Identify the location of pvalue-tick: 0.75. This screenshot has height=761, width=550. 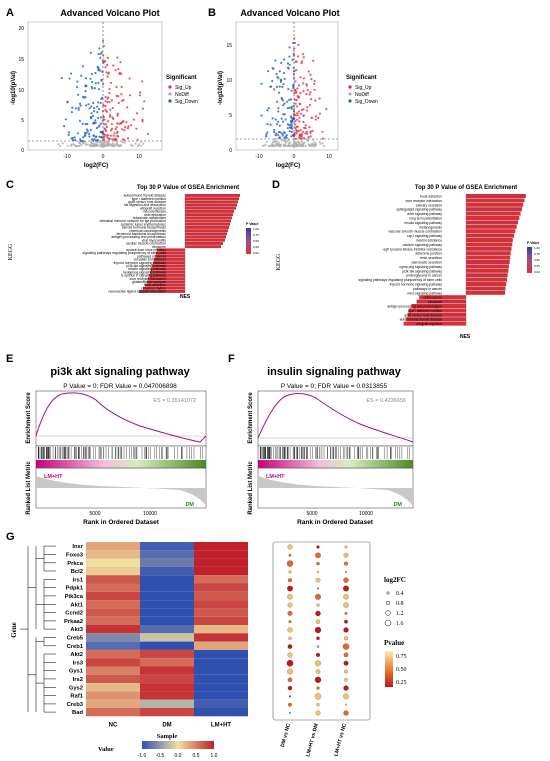
(401, 657).